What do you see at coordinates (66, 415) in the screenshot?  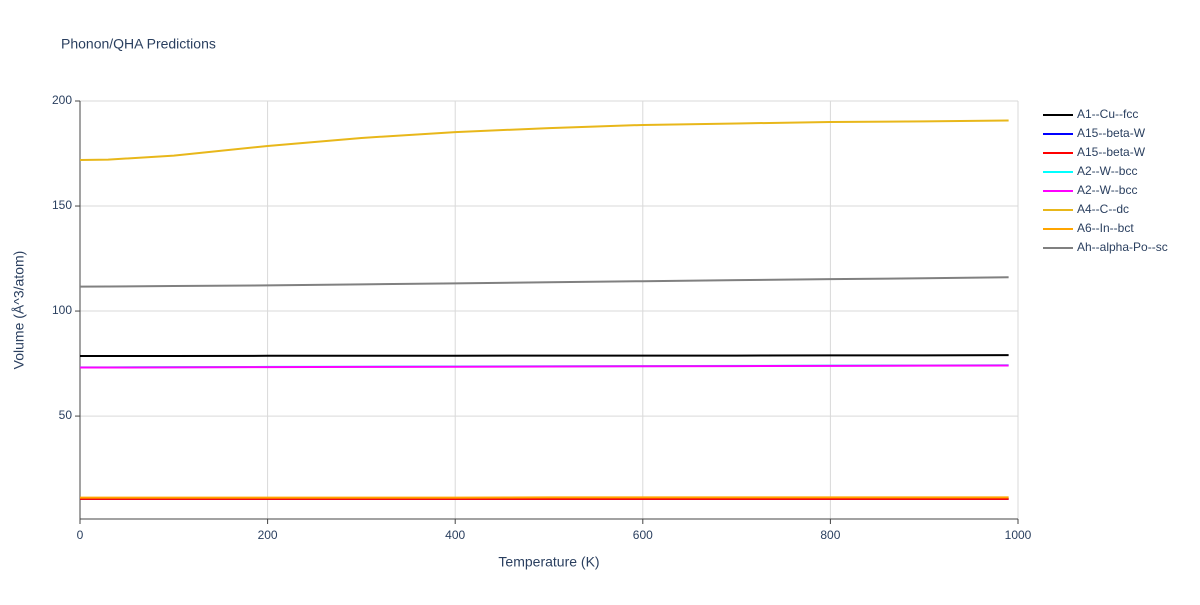 I see `y-tick-label: 50` at bounding box center [66, 415].